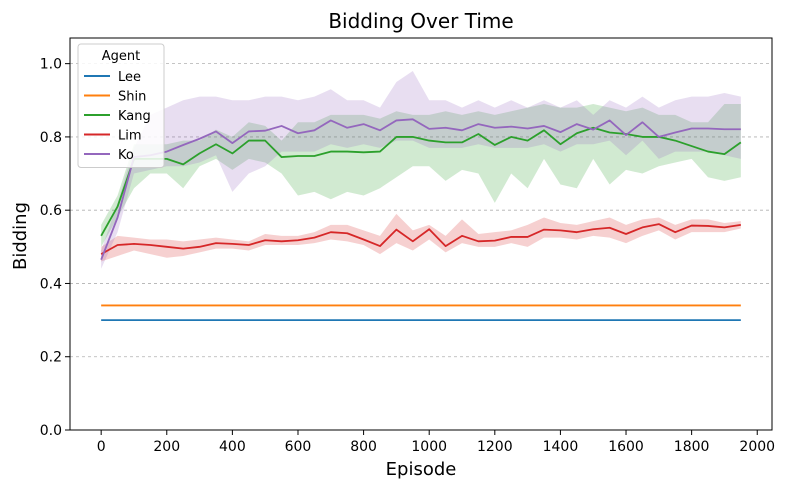 Image resolution: width=788 pixels, height=490 pixels. I want to click on x-tick-label: 400, so click(232, 447).